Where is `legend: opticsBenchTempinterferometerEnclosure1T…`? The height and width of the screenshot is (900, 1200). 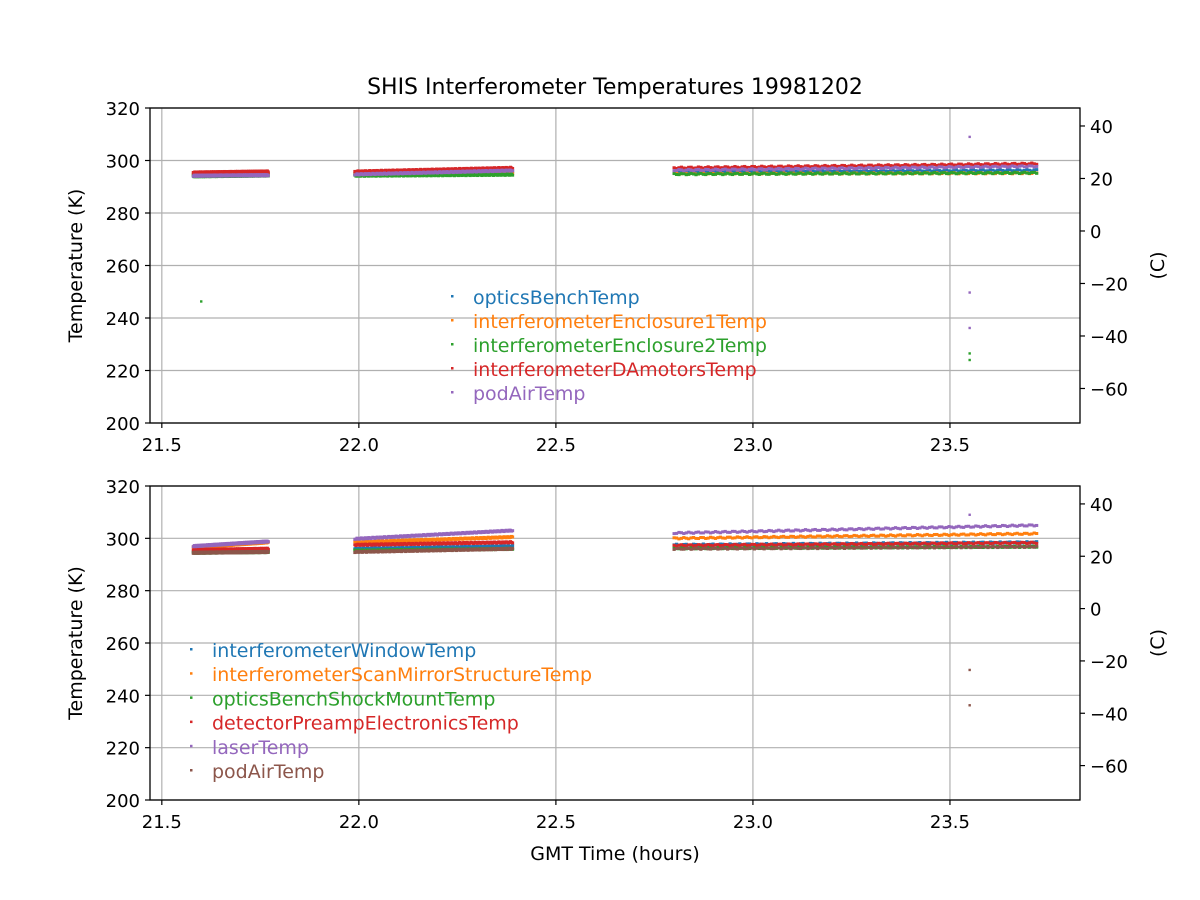
legend: opticsBenchTempinterferometerEnclosure1T… is located at coordinates (609, 346).